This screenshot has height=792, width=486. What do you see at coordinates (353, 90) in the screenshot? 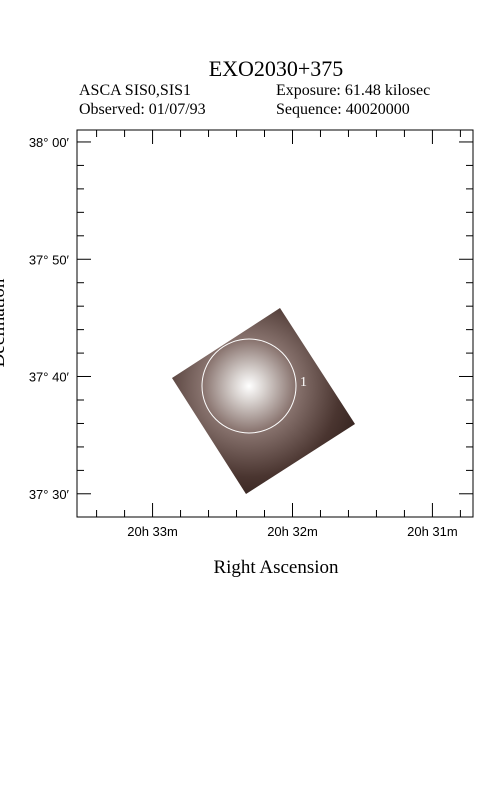
I see `exposure: Exposure: 61.48 kilosec` at bounding box center [353, 90].